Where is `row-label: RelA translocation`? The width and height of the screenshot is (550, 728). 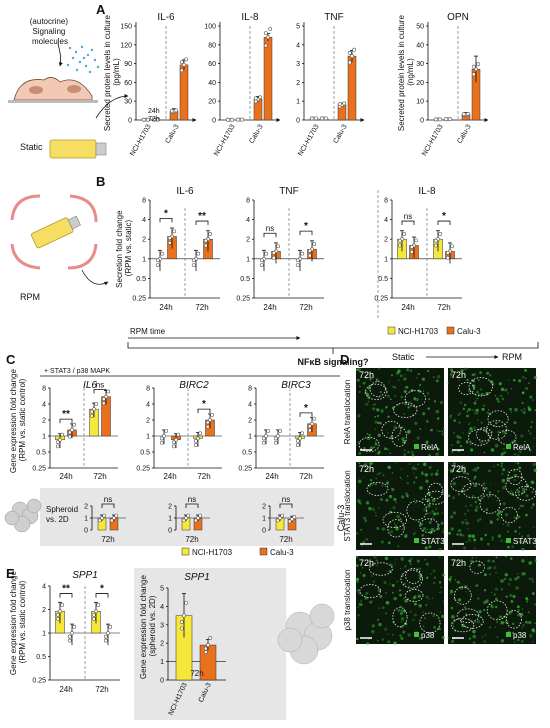
row-label: RelA translocation is located at coordinates (347, 412).